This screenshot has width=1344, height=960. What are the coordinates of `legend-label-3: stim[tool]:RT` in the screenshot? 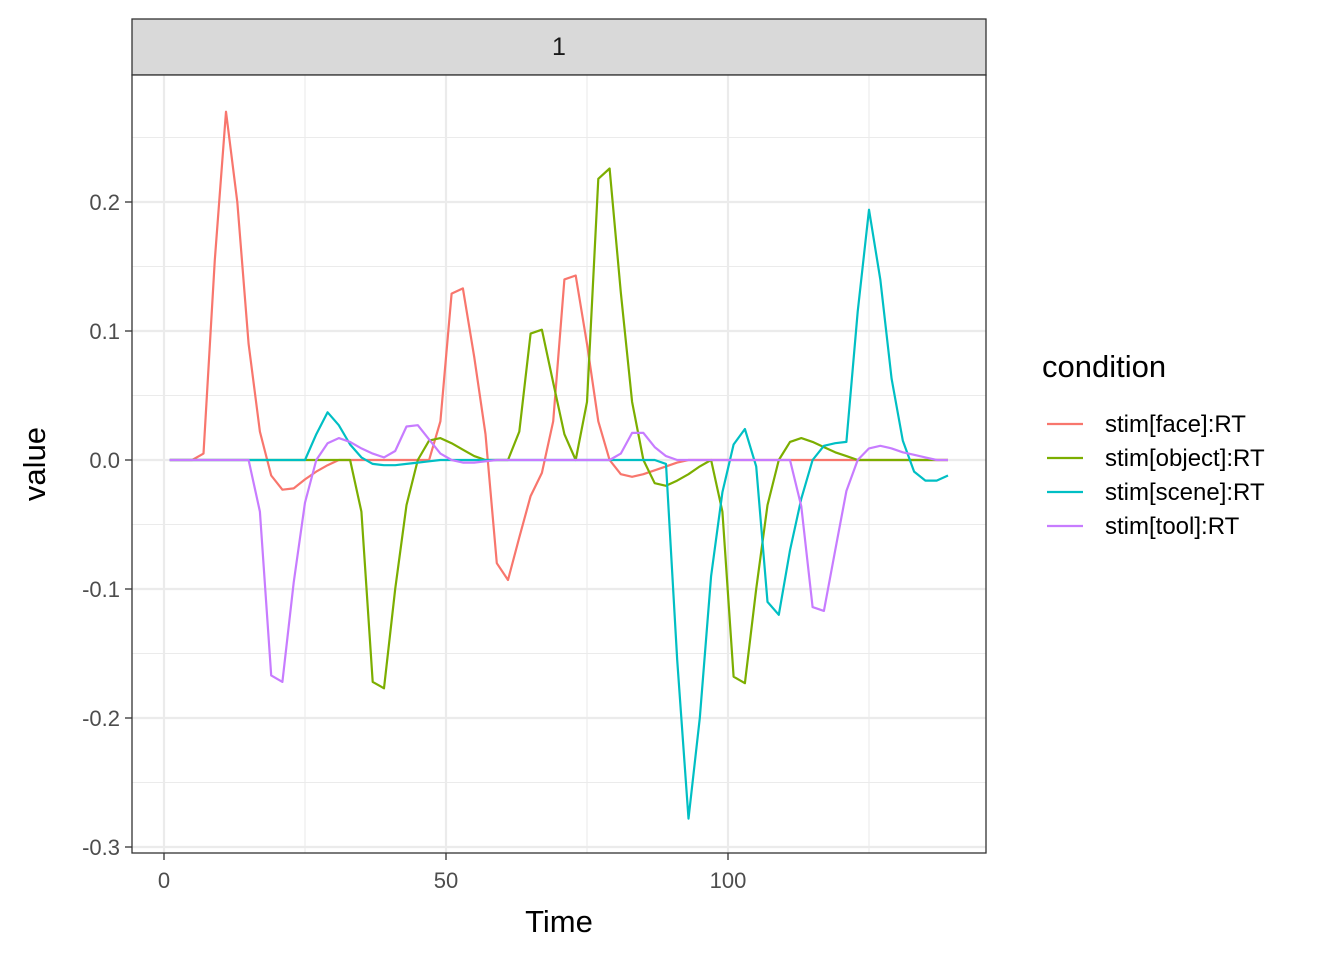 It's located at (1172, 526).